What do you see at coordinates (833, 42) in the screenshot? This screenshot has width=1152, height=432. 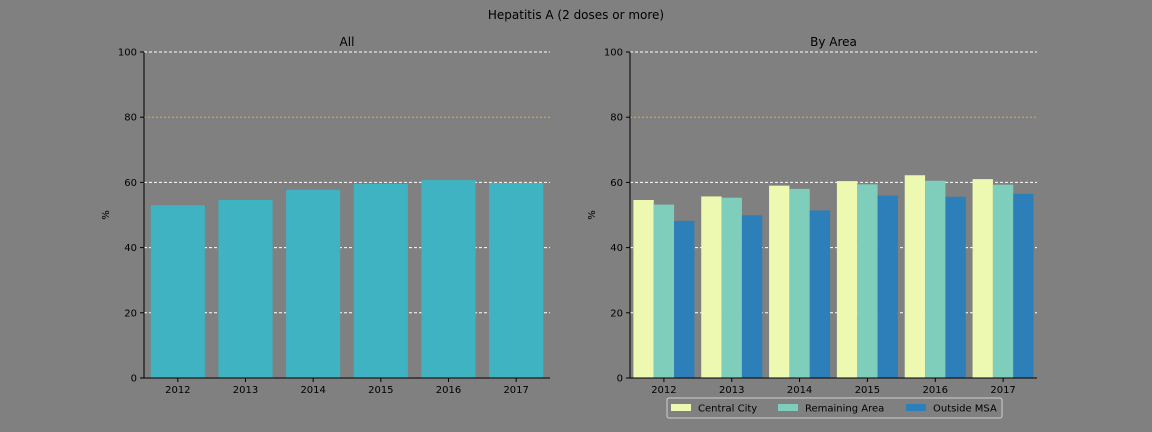 I see `chart-title: By Area` at bounding box center [833, 42].